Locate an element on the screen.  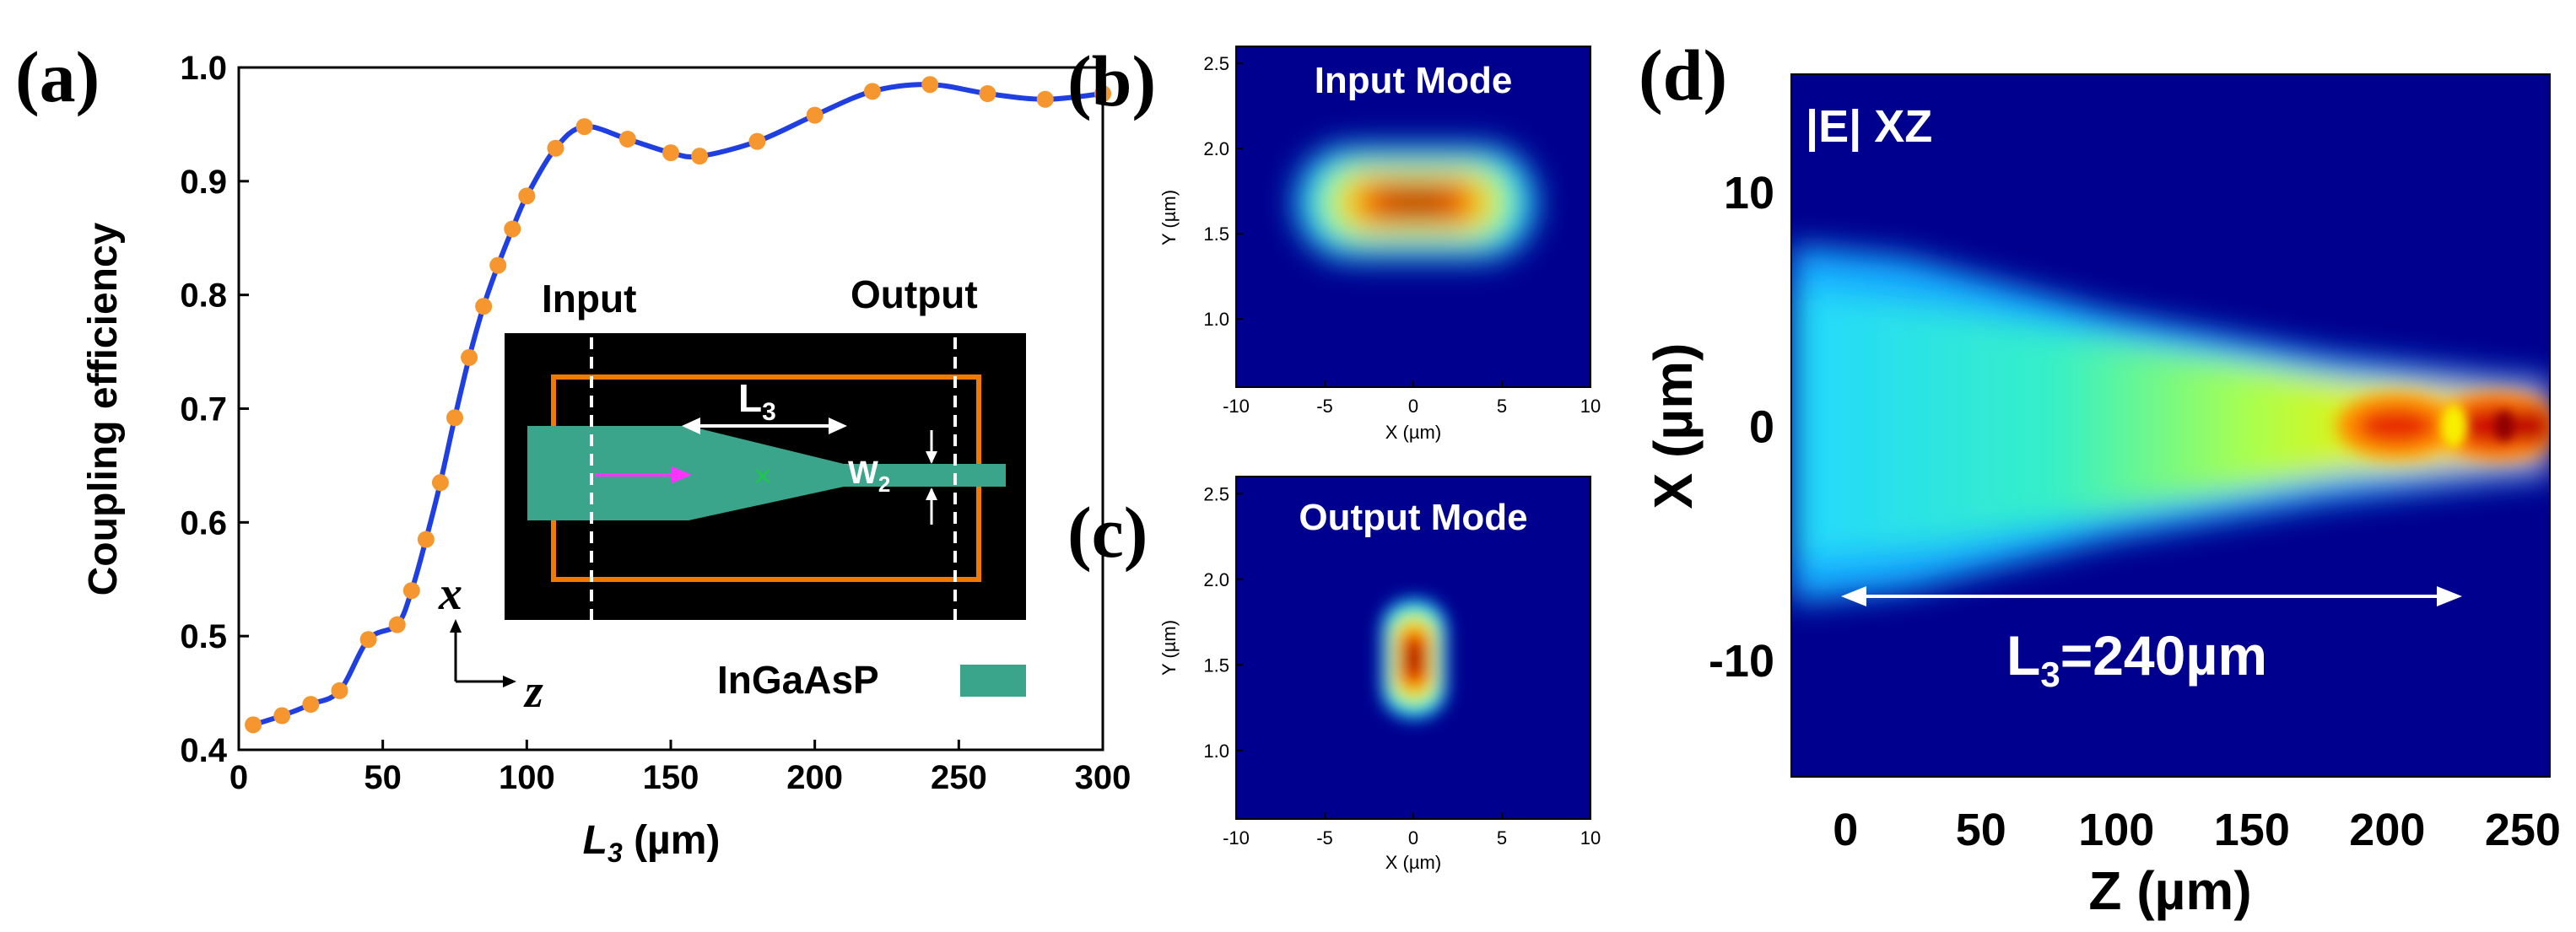
propagation-length-arrow-right is located at coordinates (2449, 596).